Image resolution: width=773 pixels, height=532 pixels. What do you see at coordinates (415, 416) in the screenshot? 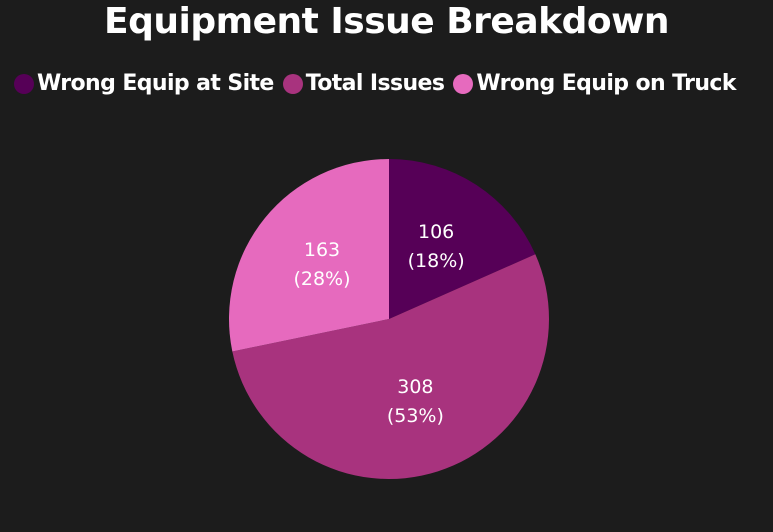
I see `data-label-percent-total-issues: (53%)` at bounding box center [415, 416].